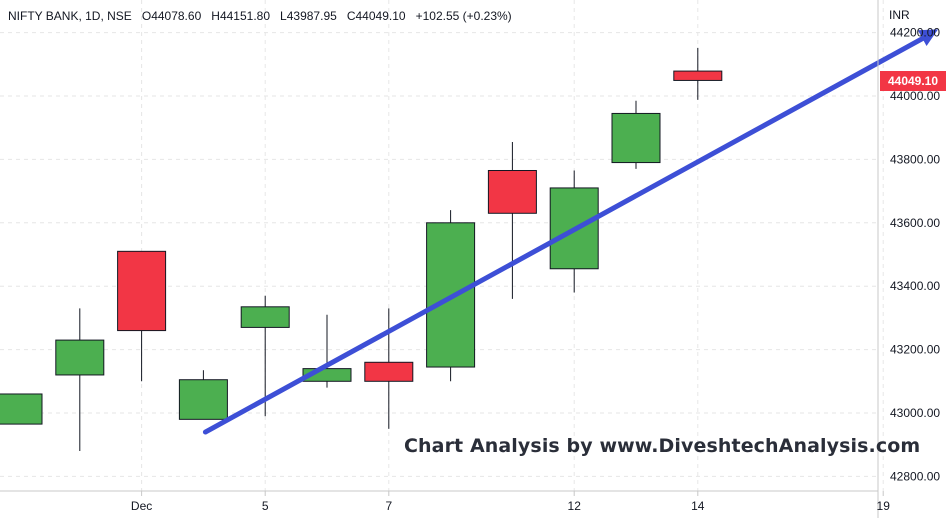 Image resolution: width=952 pixels, height=518 pixels. What do you see at coordinates (899, 15) in the screenshot?
I see `currency-label: INR` at bounding box center [899, 15].